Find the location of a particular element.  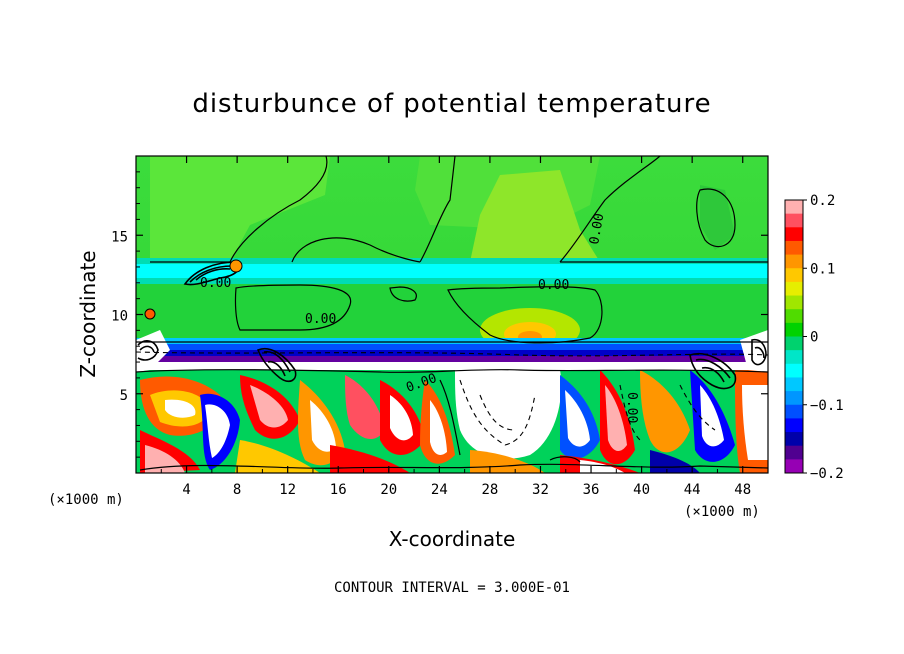

x-tick-label: 48 is located at coordinates (742, 490).